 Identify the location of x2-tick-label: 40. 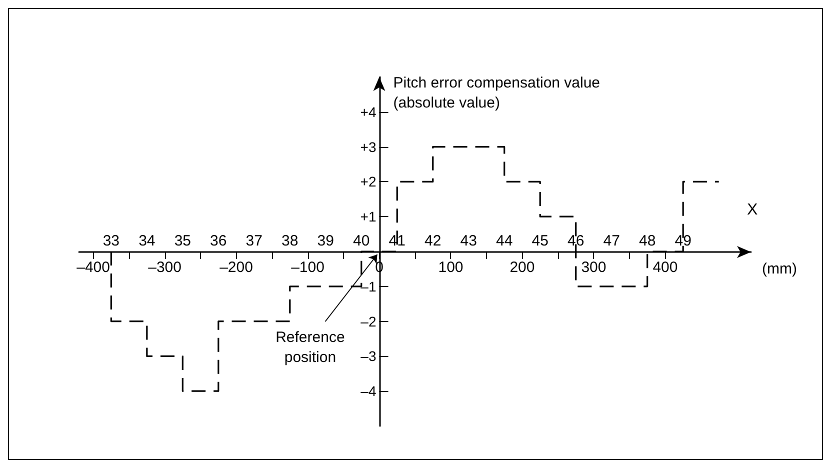
(361, 241).